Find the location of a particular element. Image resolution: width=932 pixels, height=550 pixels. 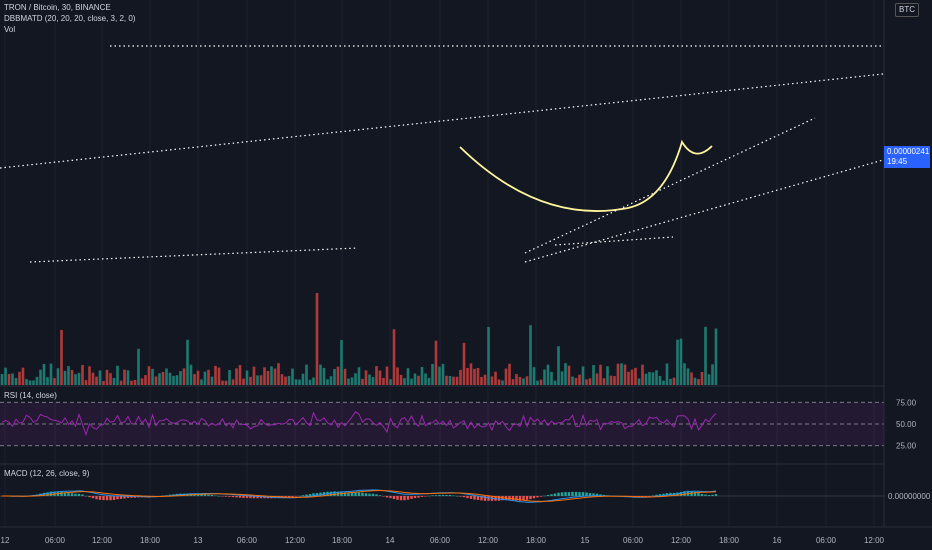

currency-badge: BTC is located at coordinates (907, 10).